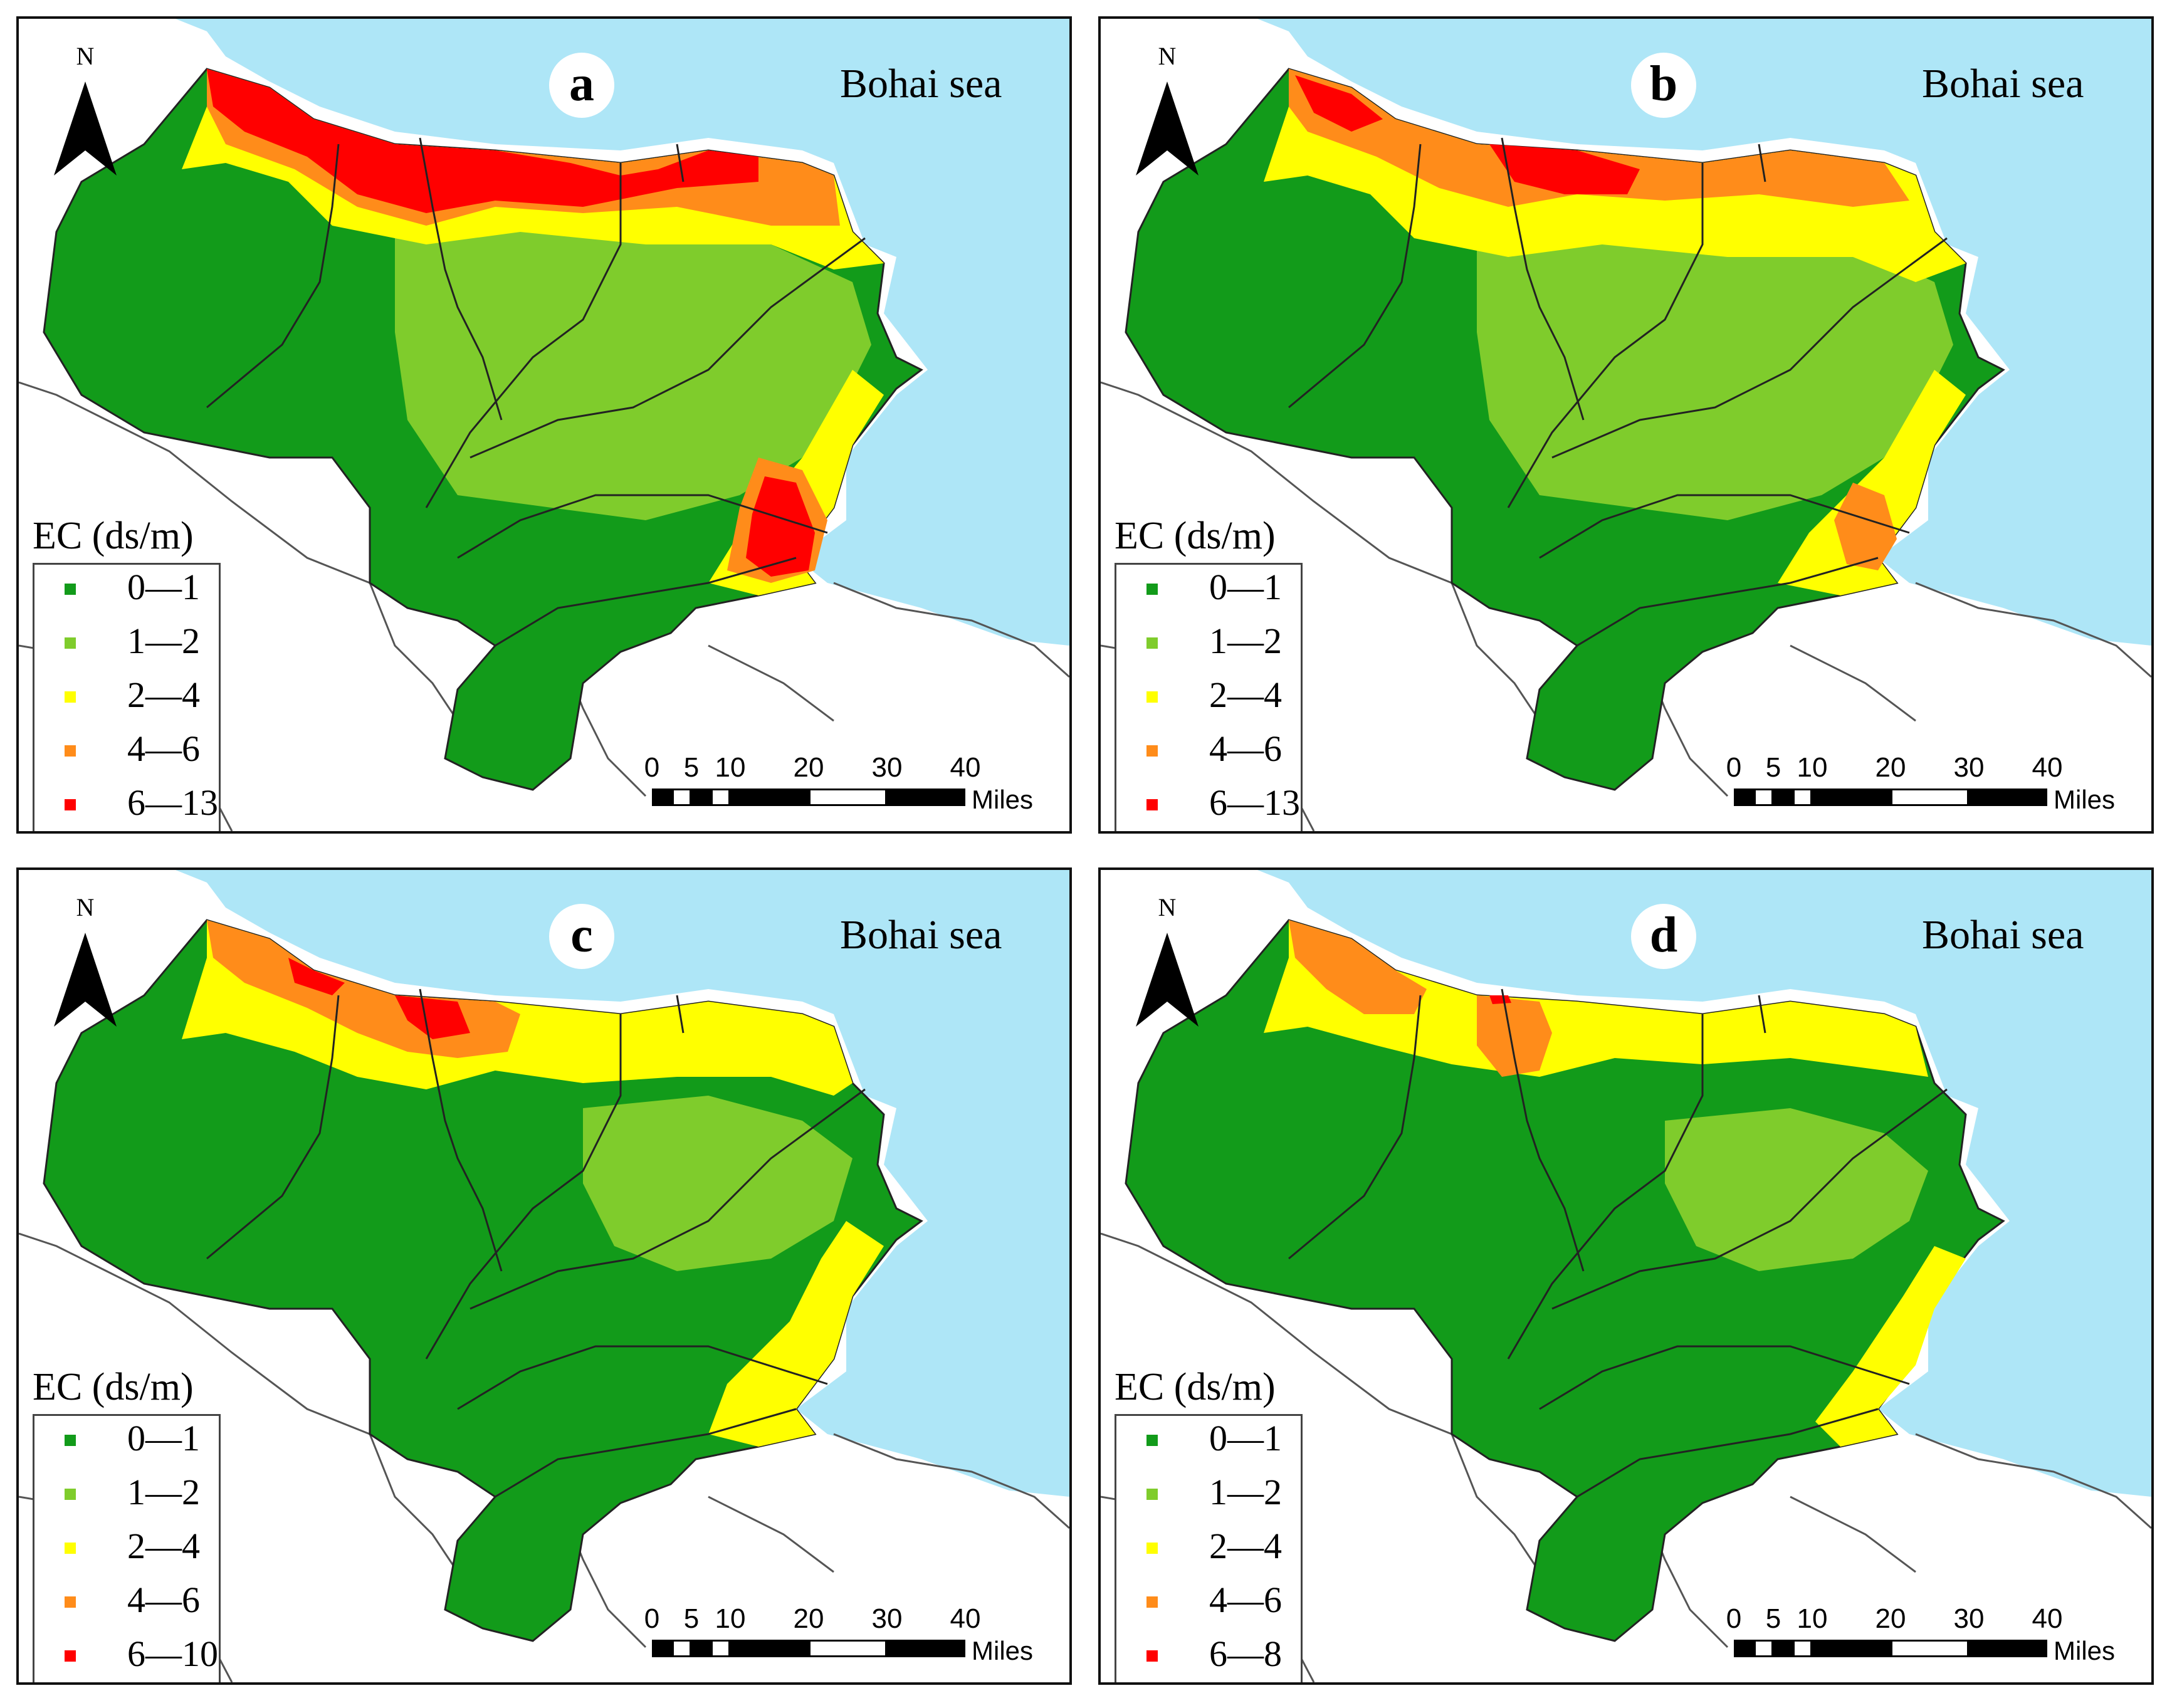 This screenshot has width=2172, height=1708. What do you see at coordinates (1207, 646) in the screenshot?
I see `legend-item: 1—2` at bounding box center [1207, 646].